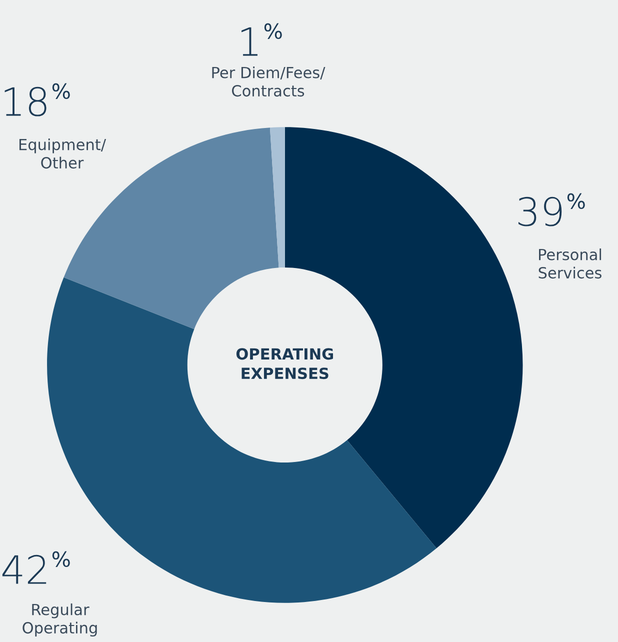 This screenshot has height=642, width=618. What do you see at coordinates (37, 99) in the screenshot?
I see `data-label: 18%` at bounding box center [37, 99].